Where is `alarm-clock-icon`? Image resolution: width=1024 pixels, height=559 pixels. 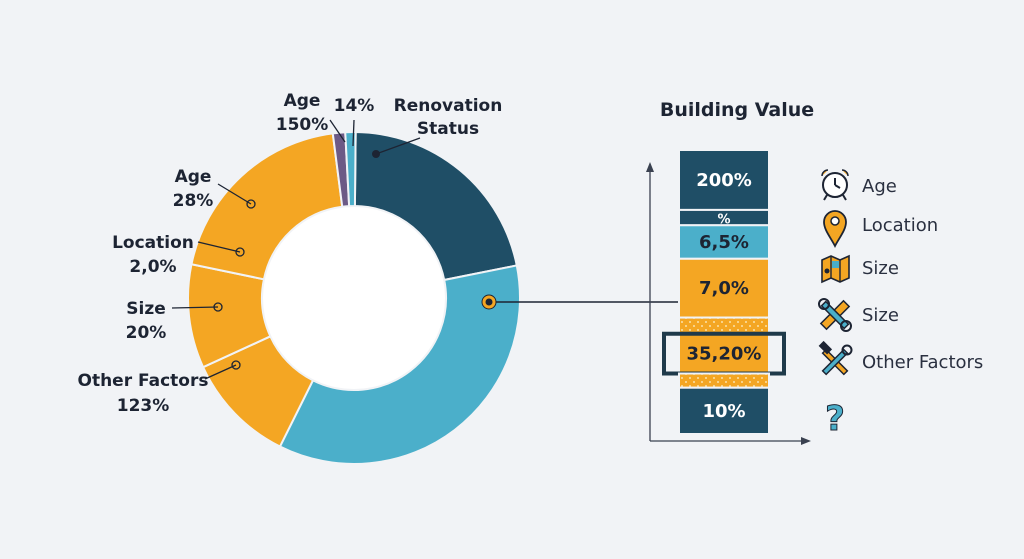 alarm-clock-icon is located at coordinates (835, 185).